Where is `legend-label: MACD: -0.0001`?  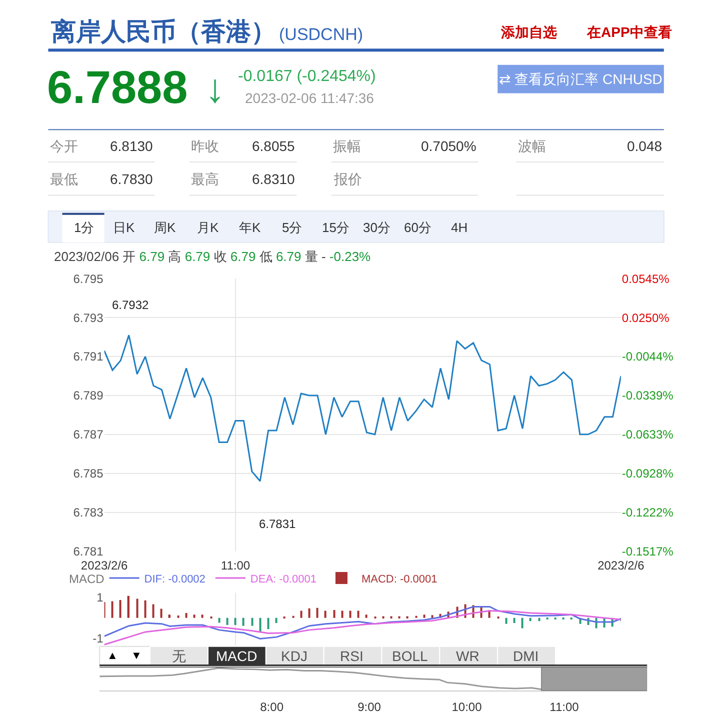 legend-label: MACD: -0.0001 is located at coordinates (399, 579).